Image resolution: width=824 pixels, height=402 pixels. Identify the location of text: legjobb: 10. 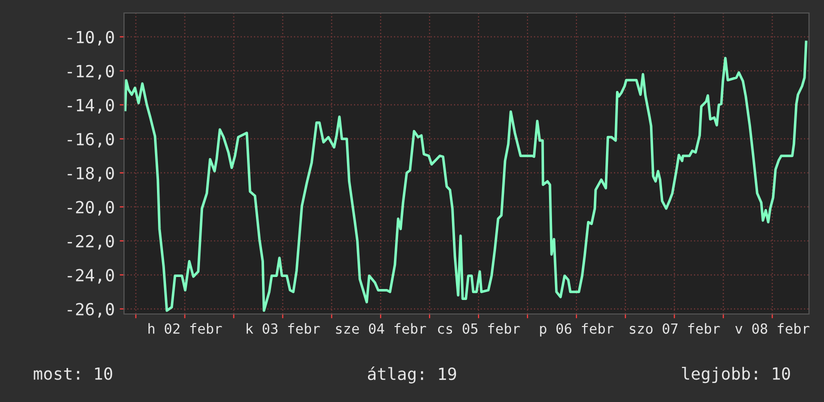
(736, 375).